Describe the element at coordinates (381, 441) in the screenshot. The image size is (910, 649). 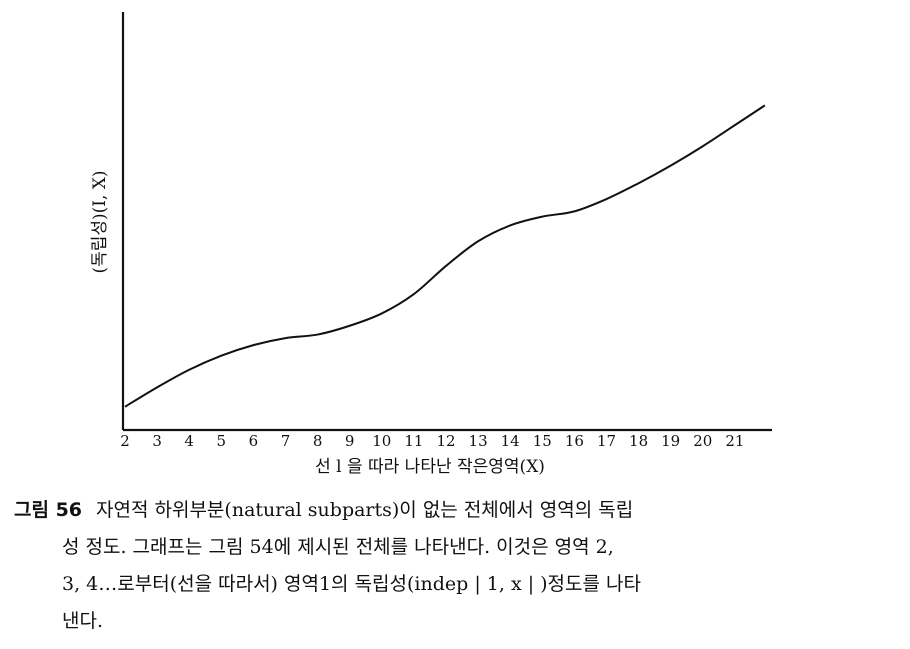
I see `x-tick-label: 10` at that location.